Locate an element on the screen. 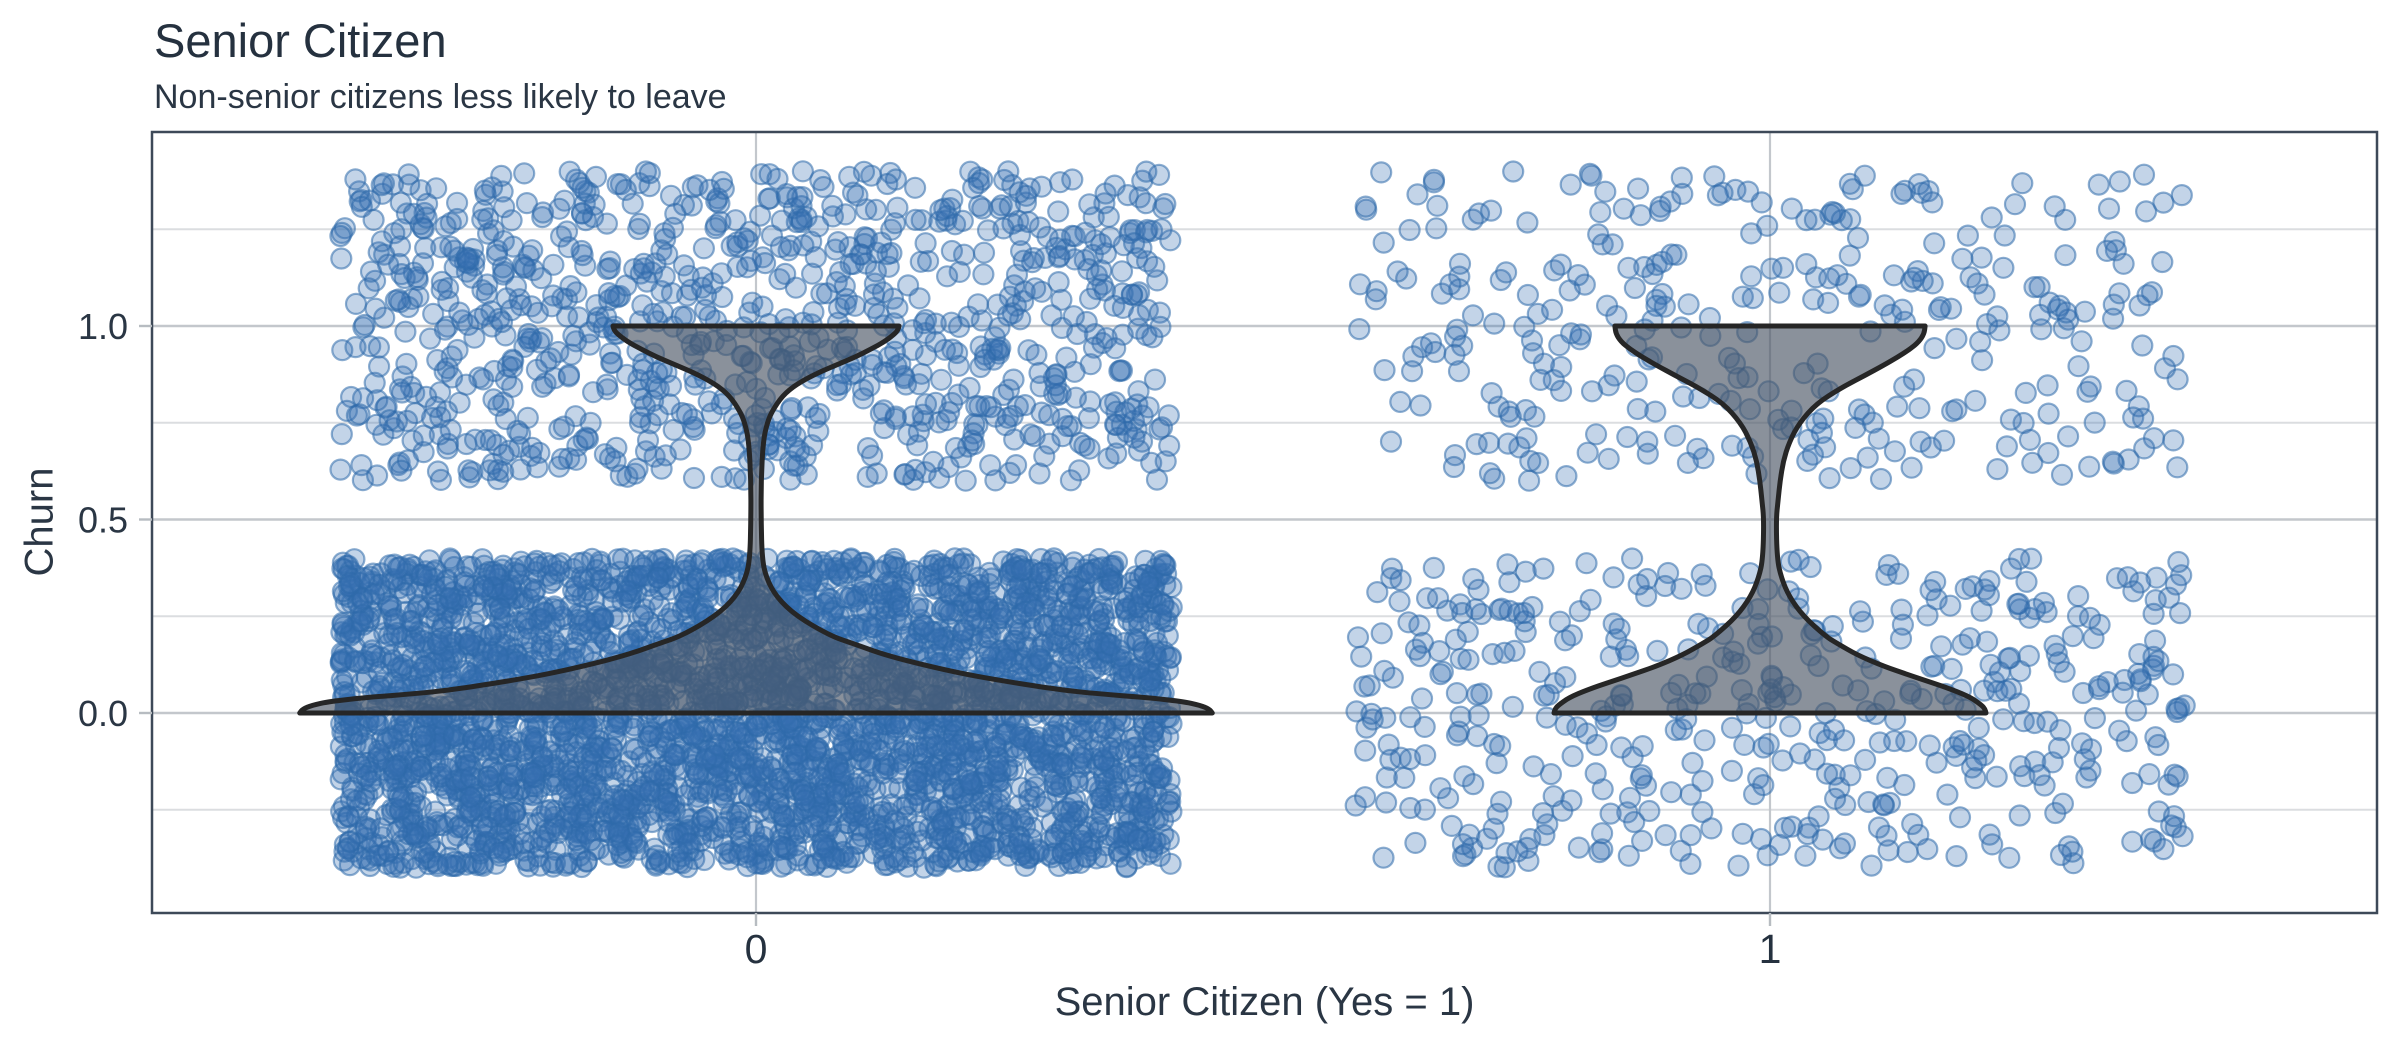 The height and width of the screenshot is (1050, 2400). x-tick-label: 0 is located at coordinates (756, 949).